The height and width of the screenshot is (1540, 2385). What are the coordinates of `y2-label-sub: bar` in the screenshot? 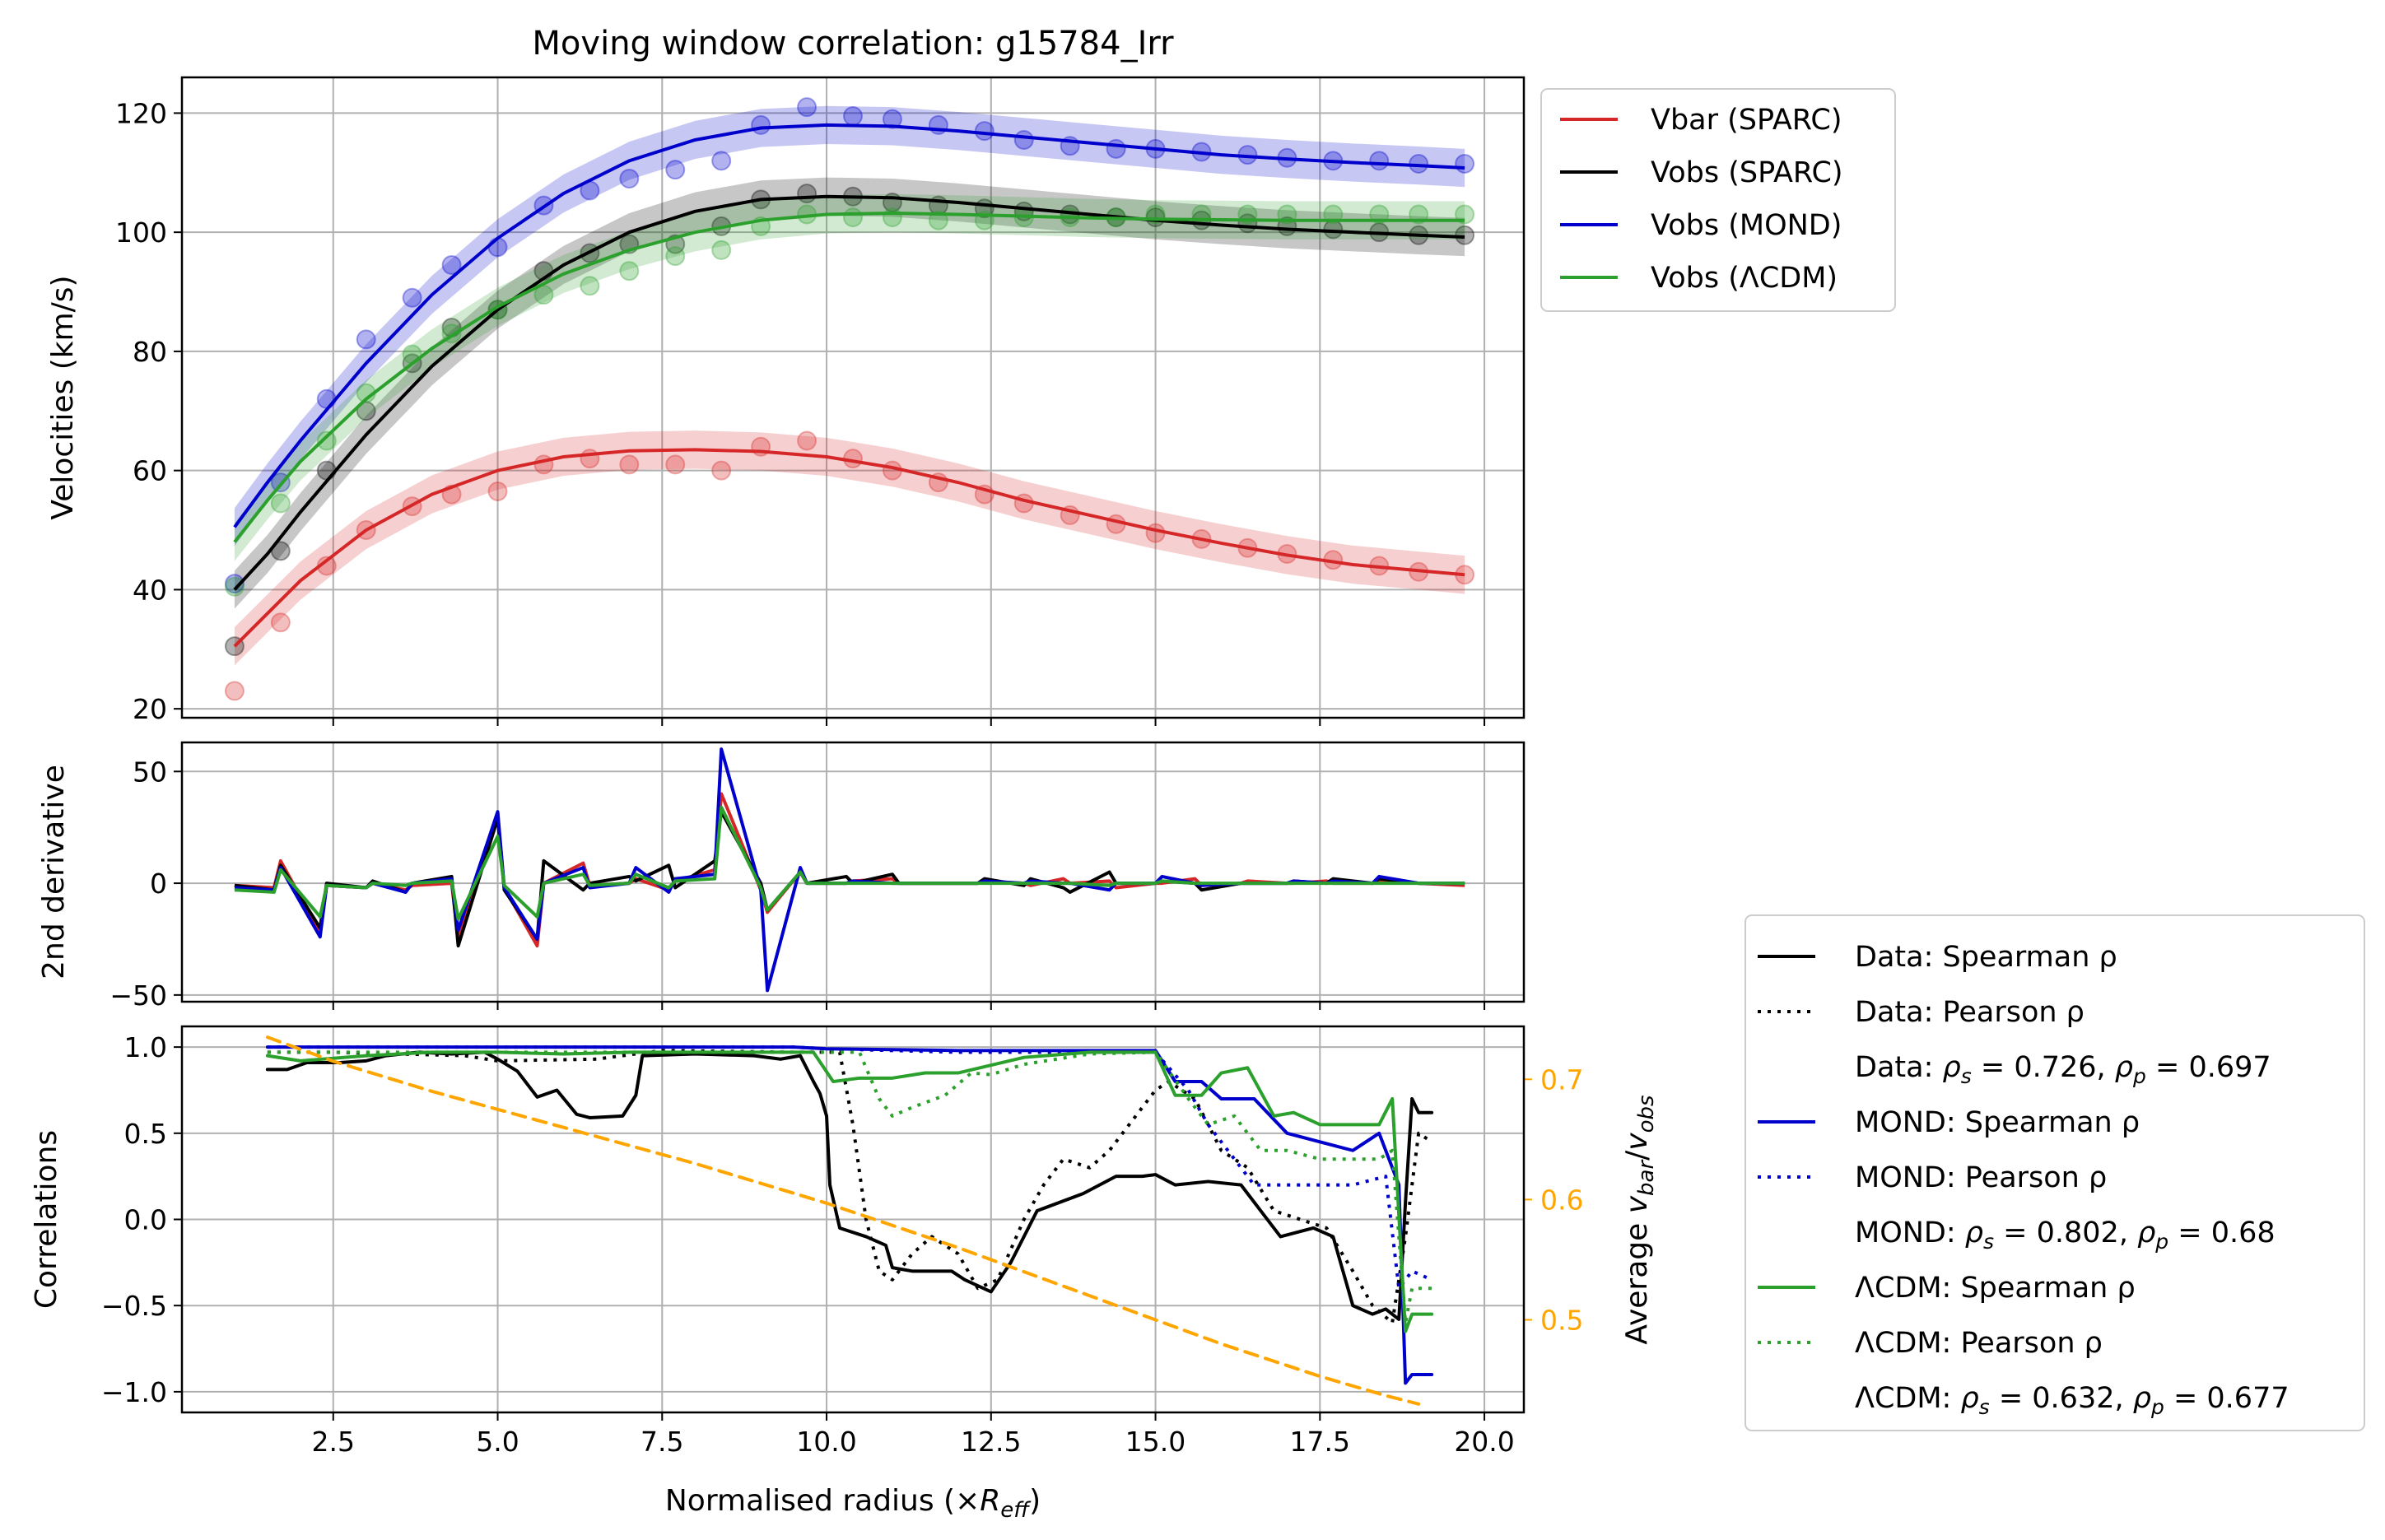 It's located at (1647, 1178).